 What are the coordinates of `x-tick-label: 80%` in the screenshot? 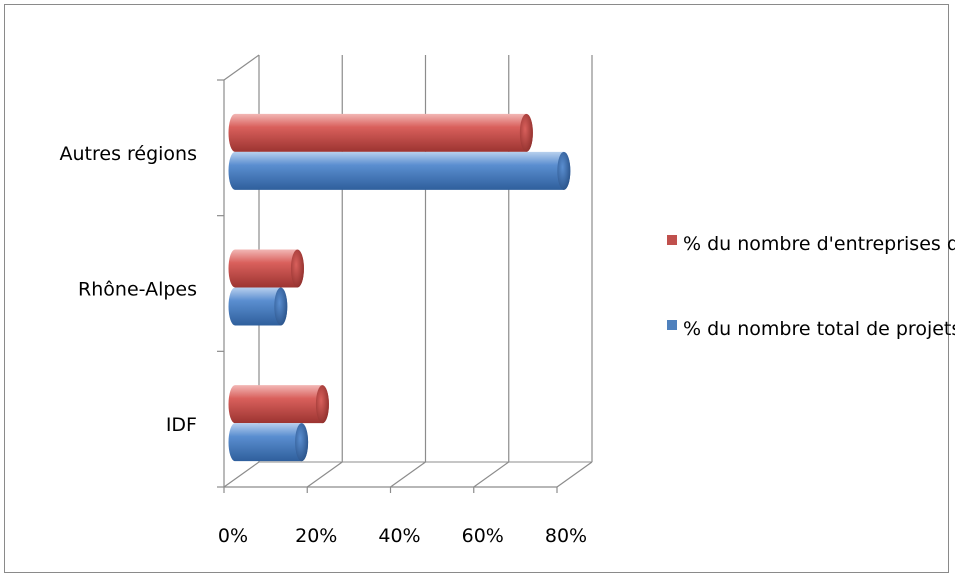 It's located at (566, 536).